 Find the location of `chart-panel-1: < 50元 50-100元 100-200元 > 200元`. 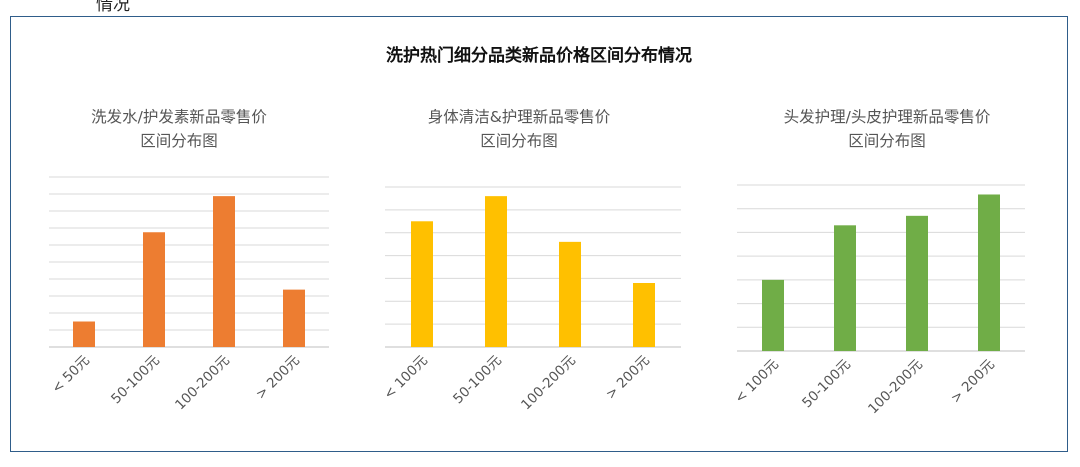

chart-panel-1: < 50元 50-100元 100-200元 > 200元 is located at coordinates (189, 294).